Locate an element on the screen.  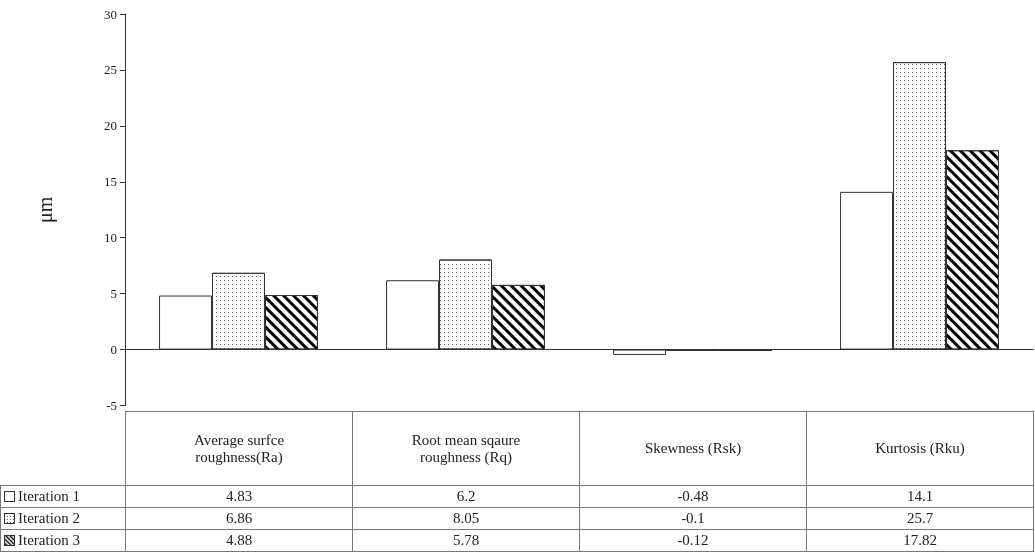
y-tick-label: 25 is located at coordinates (110, 70).